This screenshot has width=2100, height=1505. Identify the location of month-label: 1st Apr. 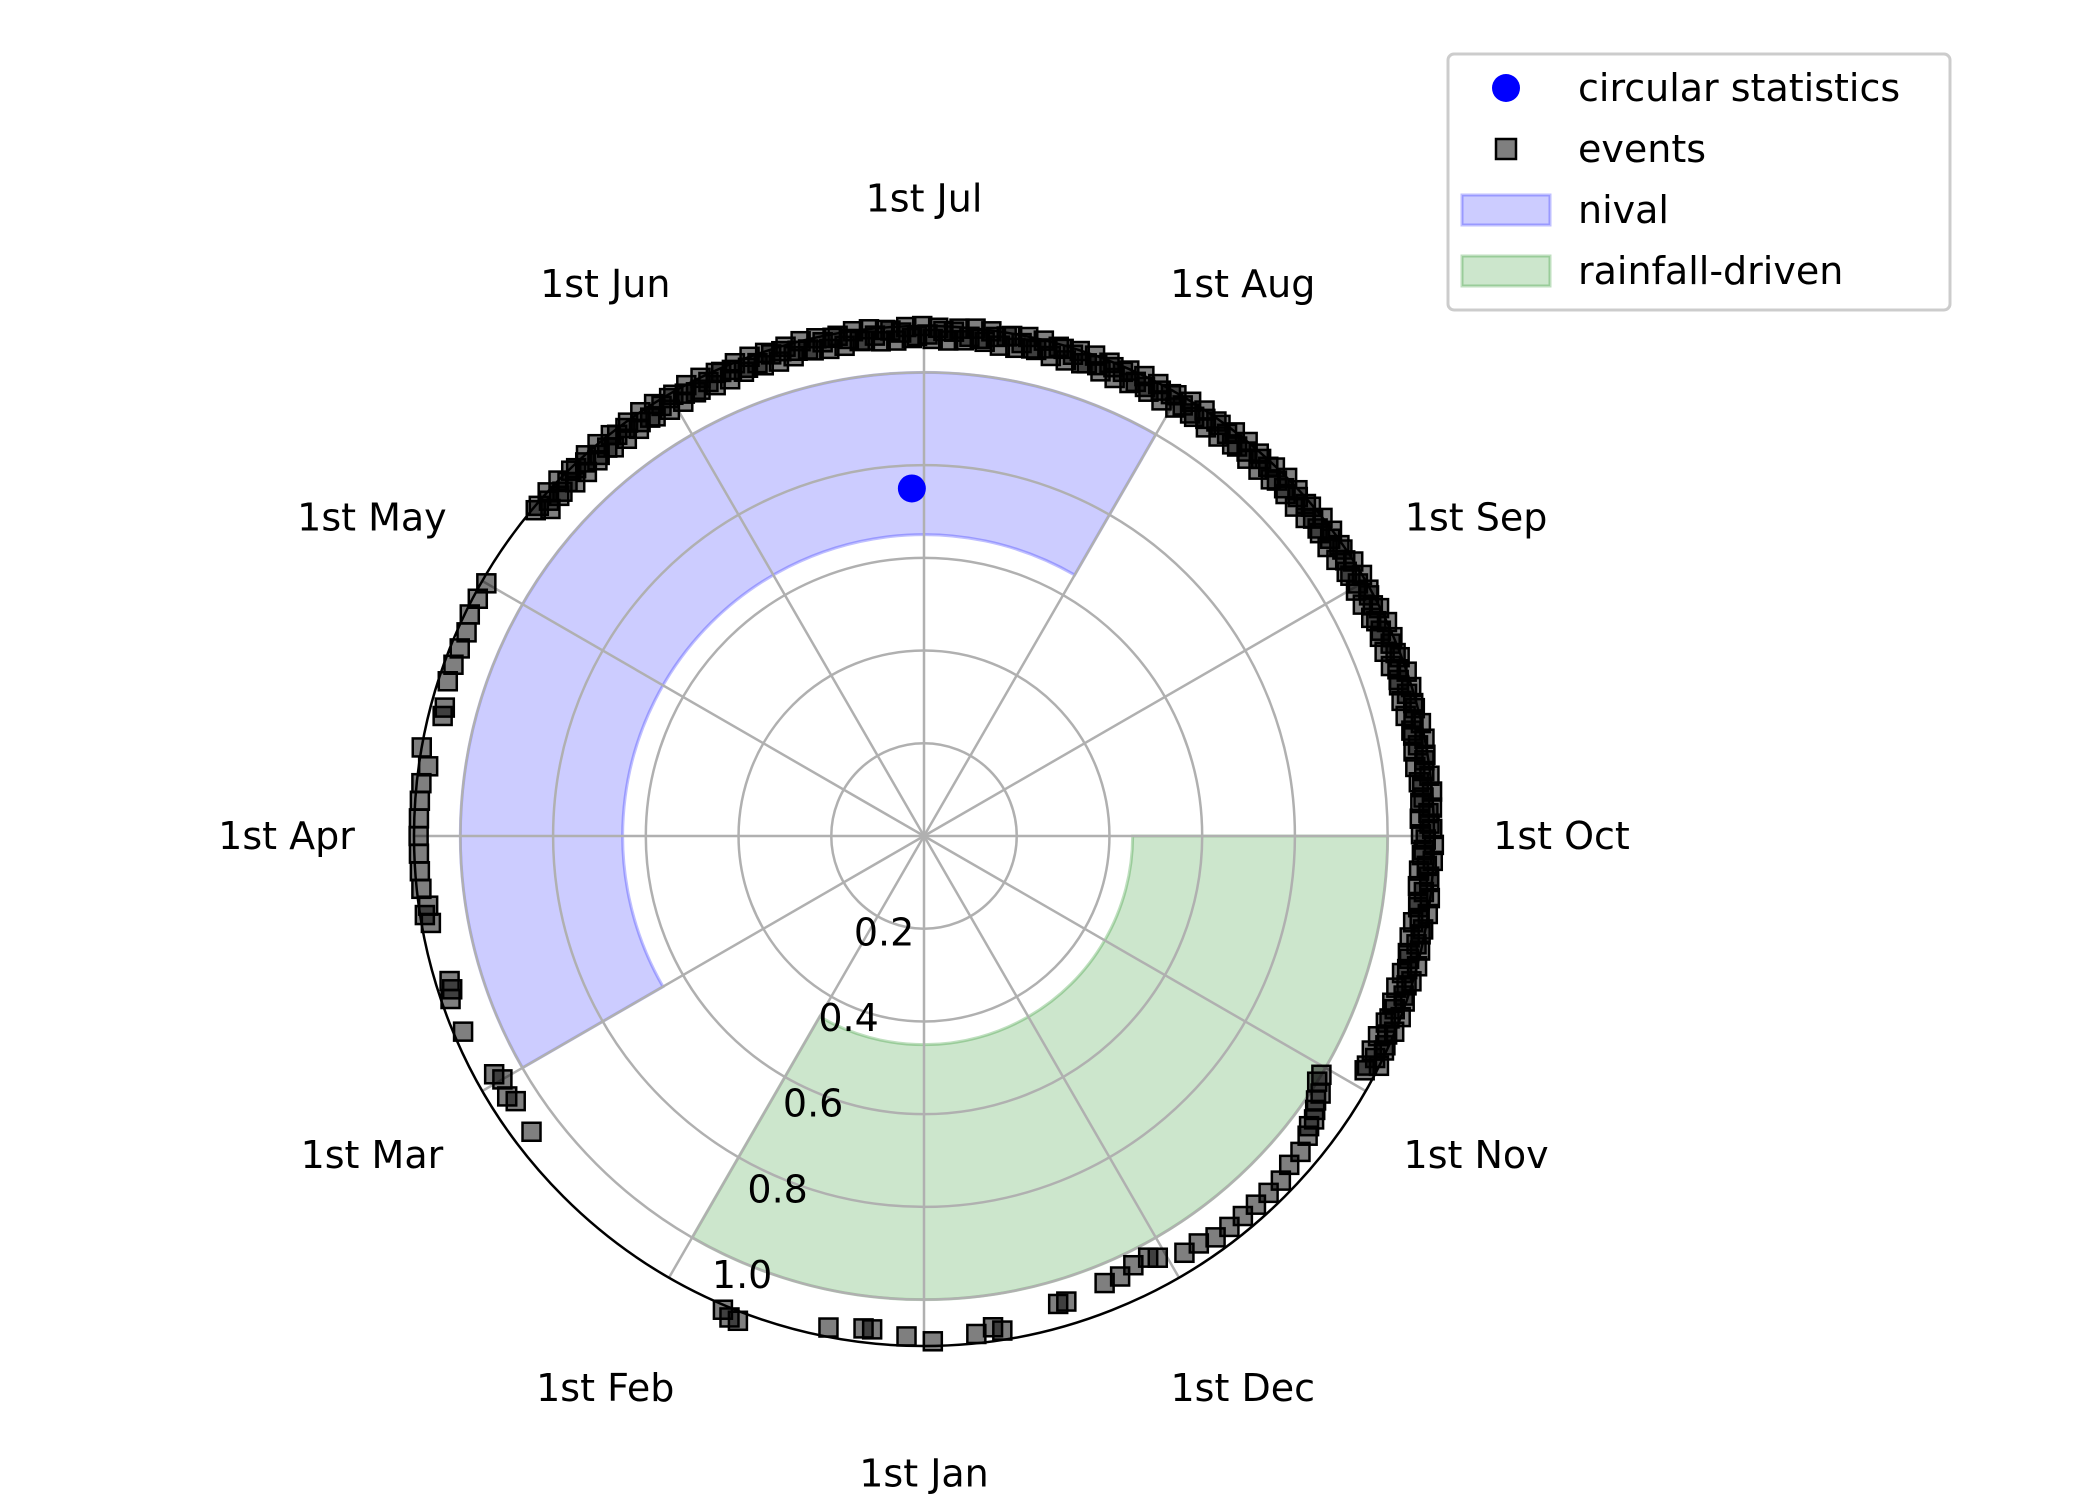
(286, 836).